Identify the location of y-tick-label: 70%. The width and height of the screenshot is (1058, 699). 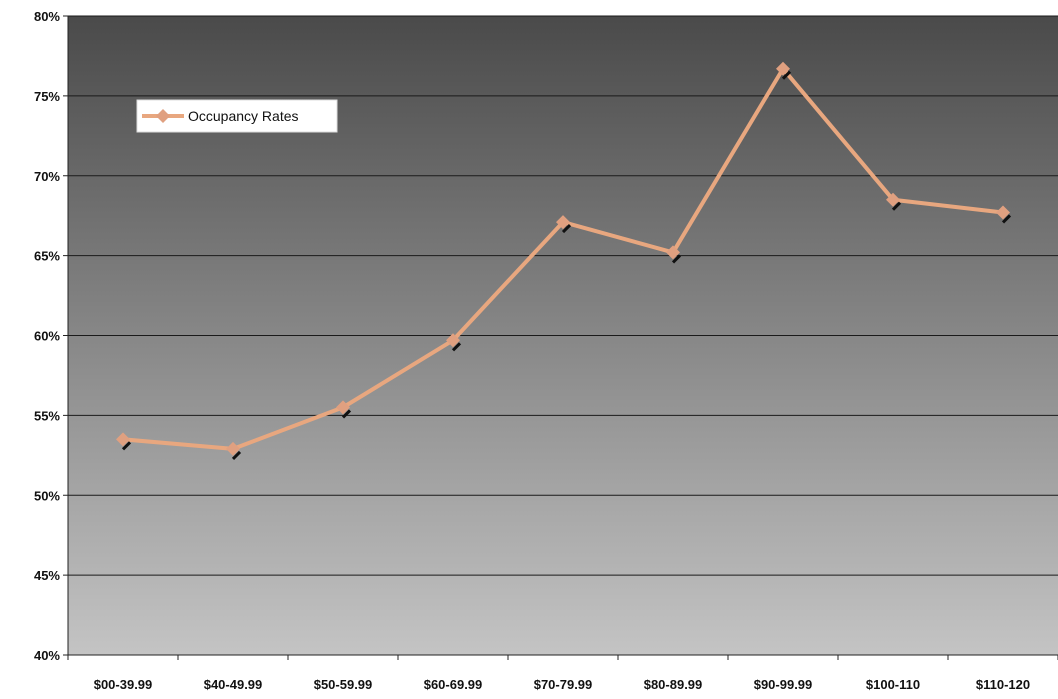
(47, 176).